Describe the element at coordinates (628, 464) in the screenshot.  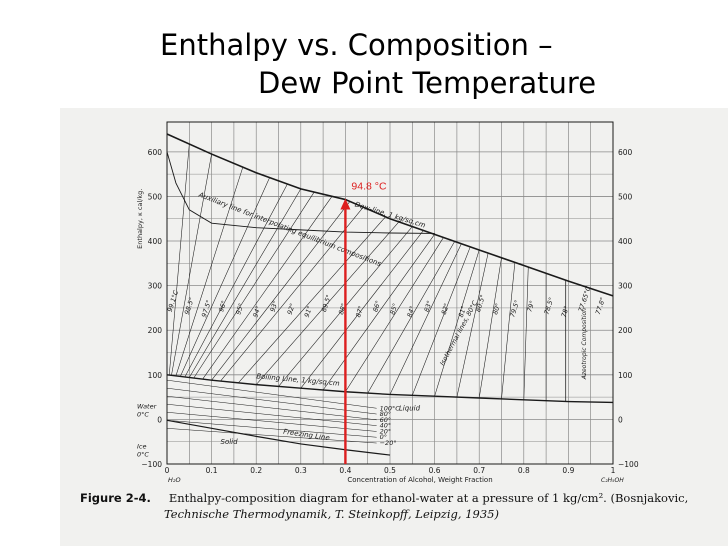
I see `y-tick-label-right: −100` at that location.